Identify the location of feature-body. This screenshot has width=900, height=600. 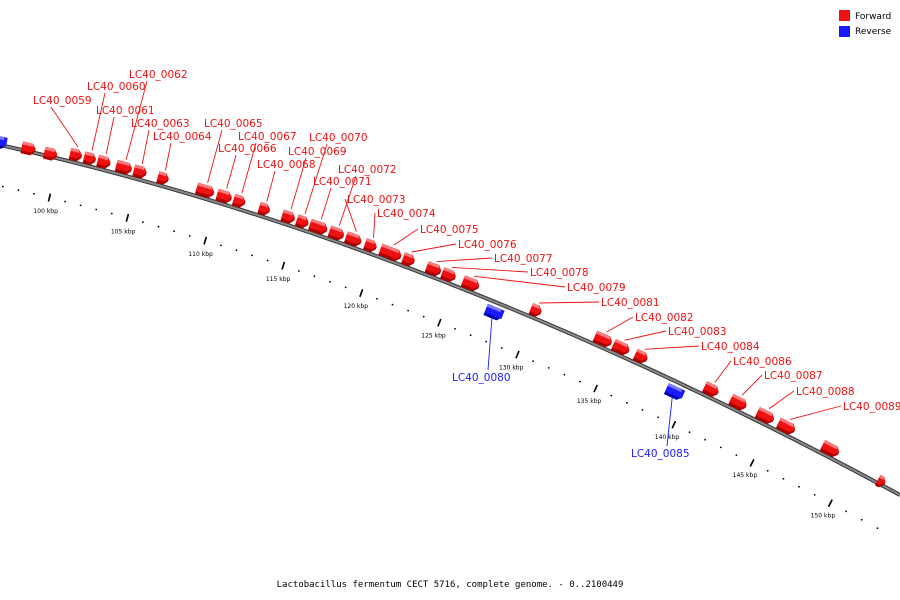
(675, 391).